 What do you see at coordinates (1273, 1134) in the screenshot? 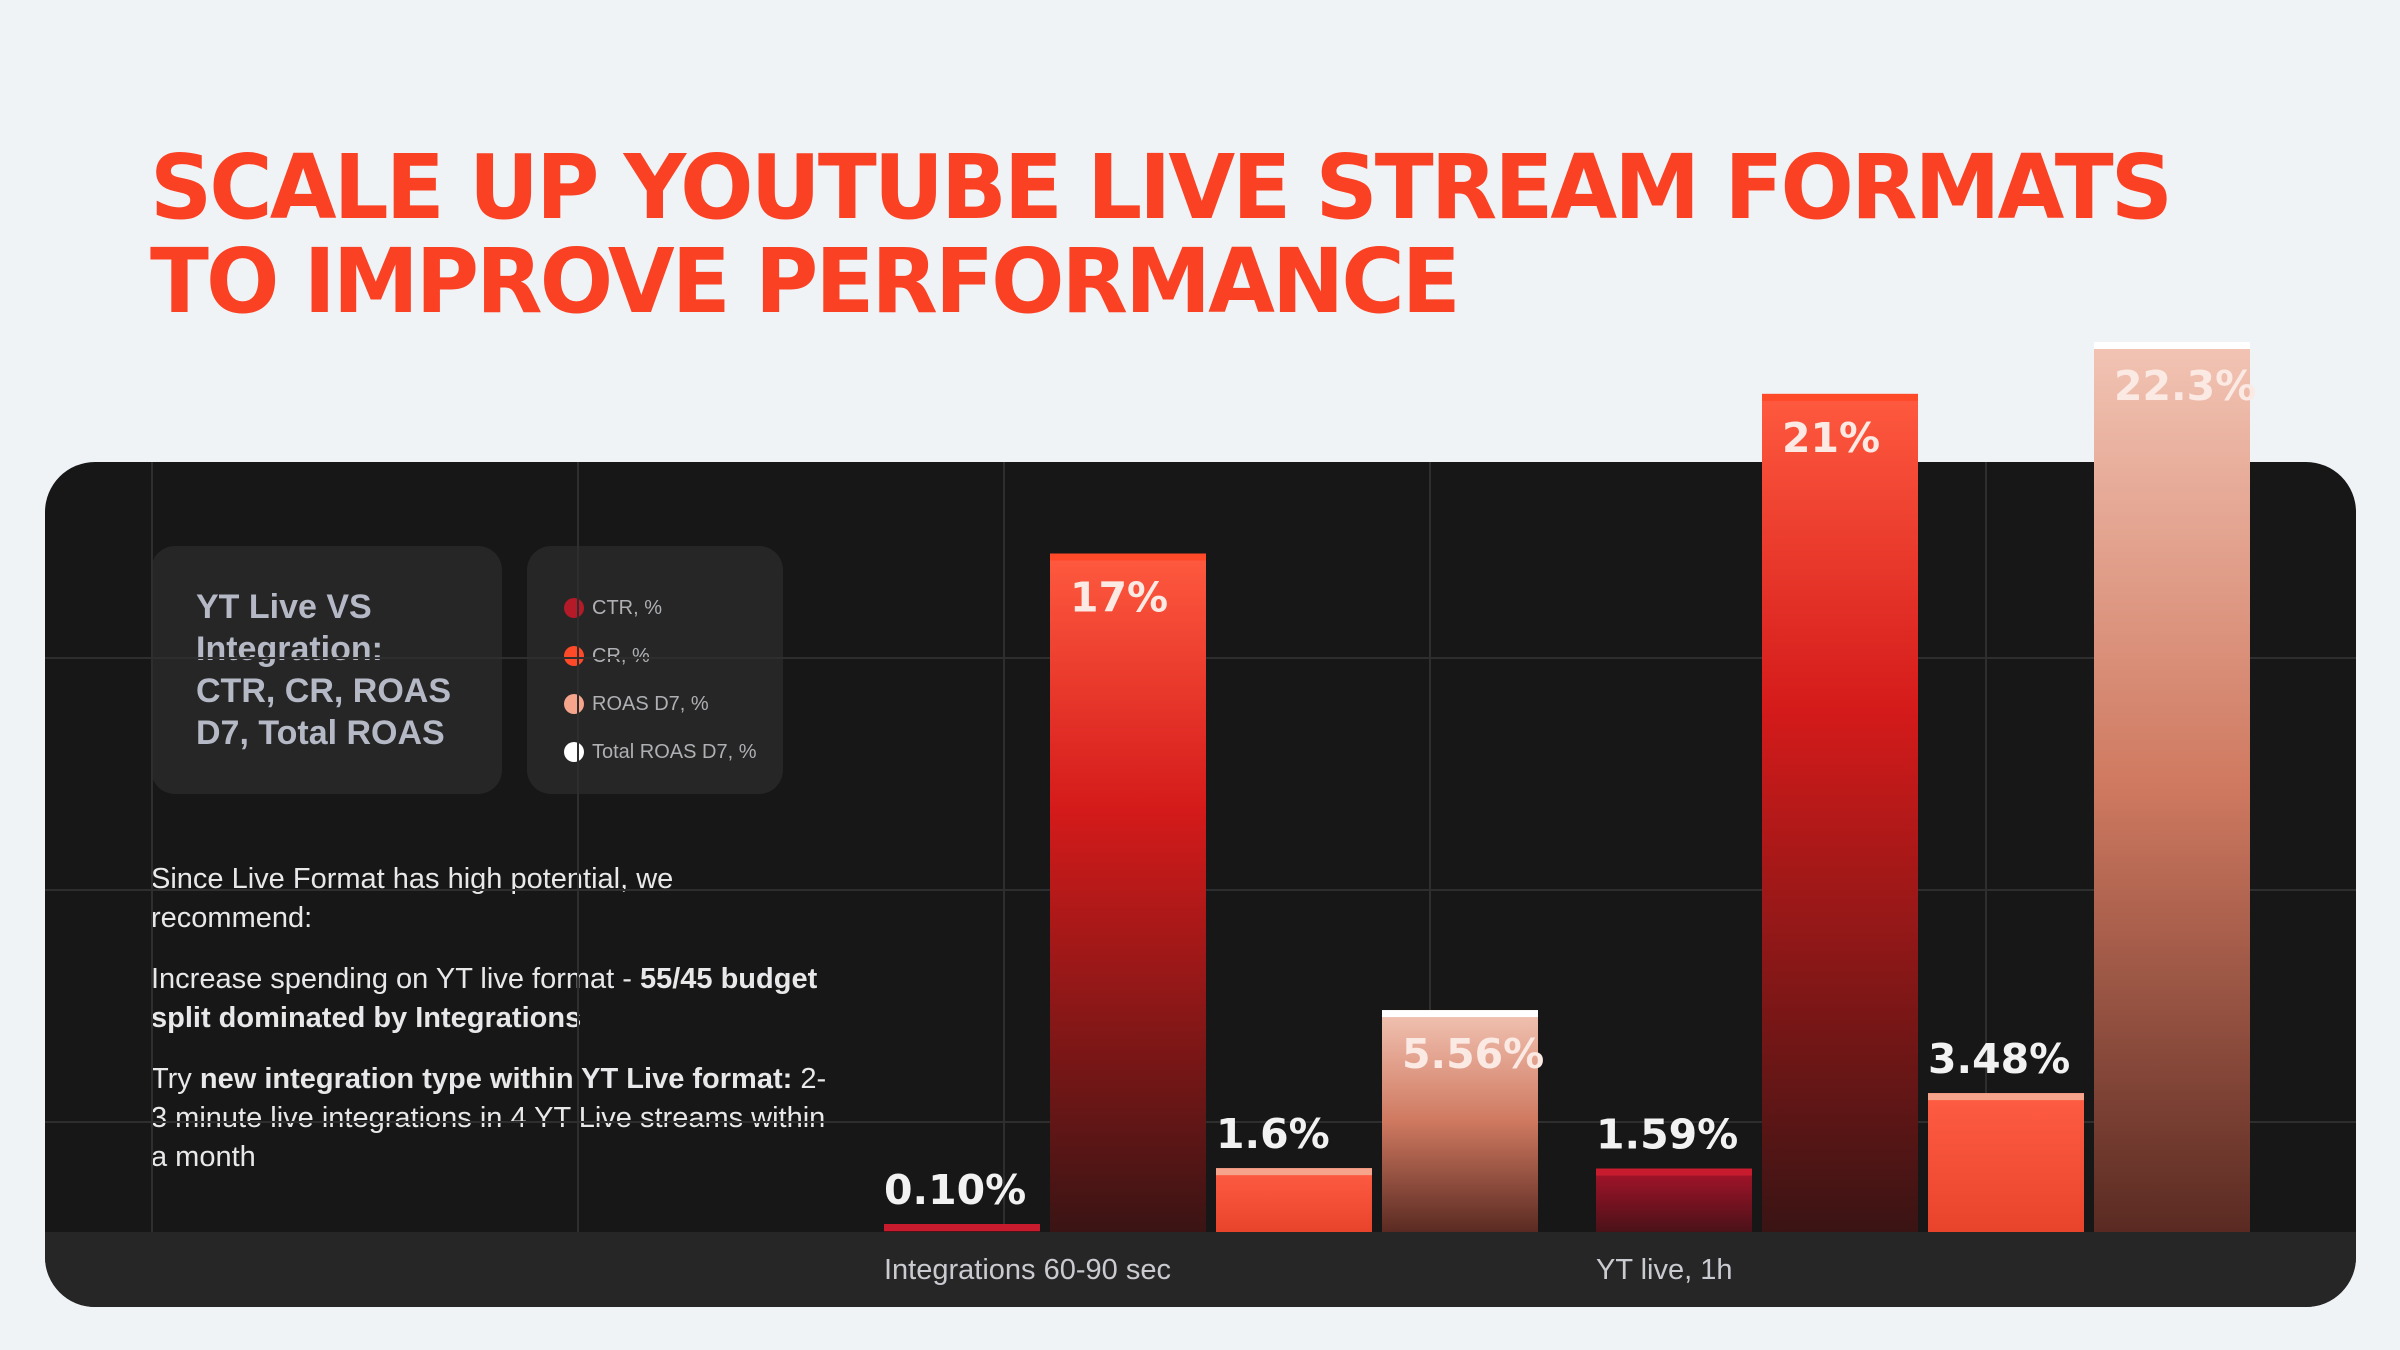
I see `data-label-roas-d7-integrations: 1.6%` at bounding box center [1273, 1134].